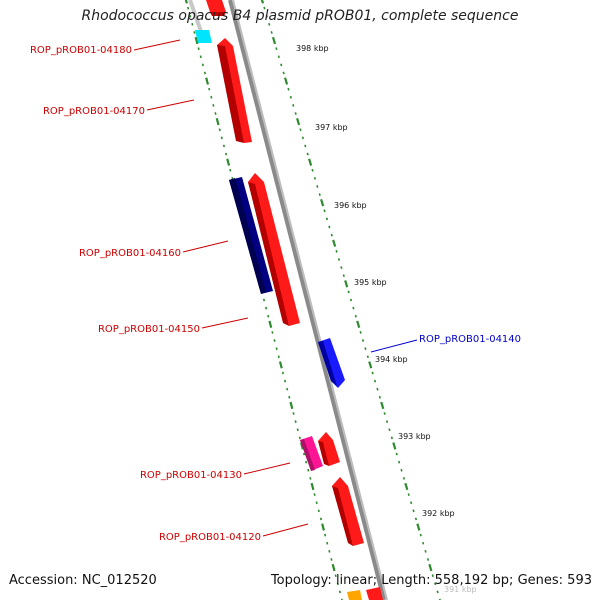 The image size is (600, 600). What do you see at coordinates (268, 254) in the screenshot?
I see `gene-feature-04150-shade` at bounding box center [268, 254].